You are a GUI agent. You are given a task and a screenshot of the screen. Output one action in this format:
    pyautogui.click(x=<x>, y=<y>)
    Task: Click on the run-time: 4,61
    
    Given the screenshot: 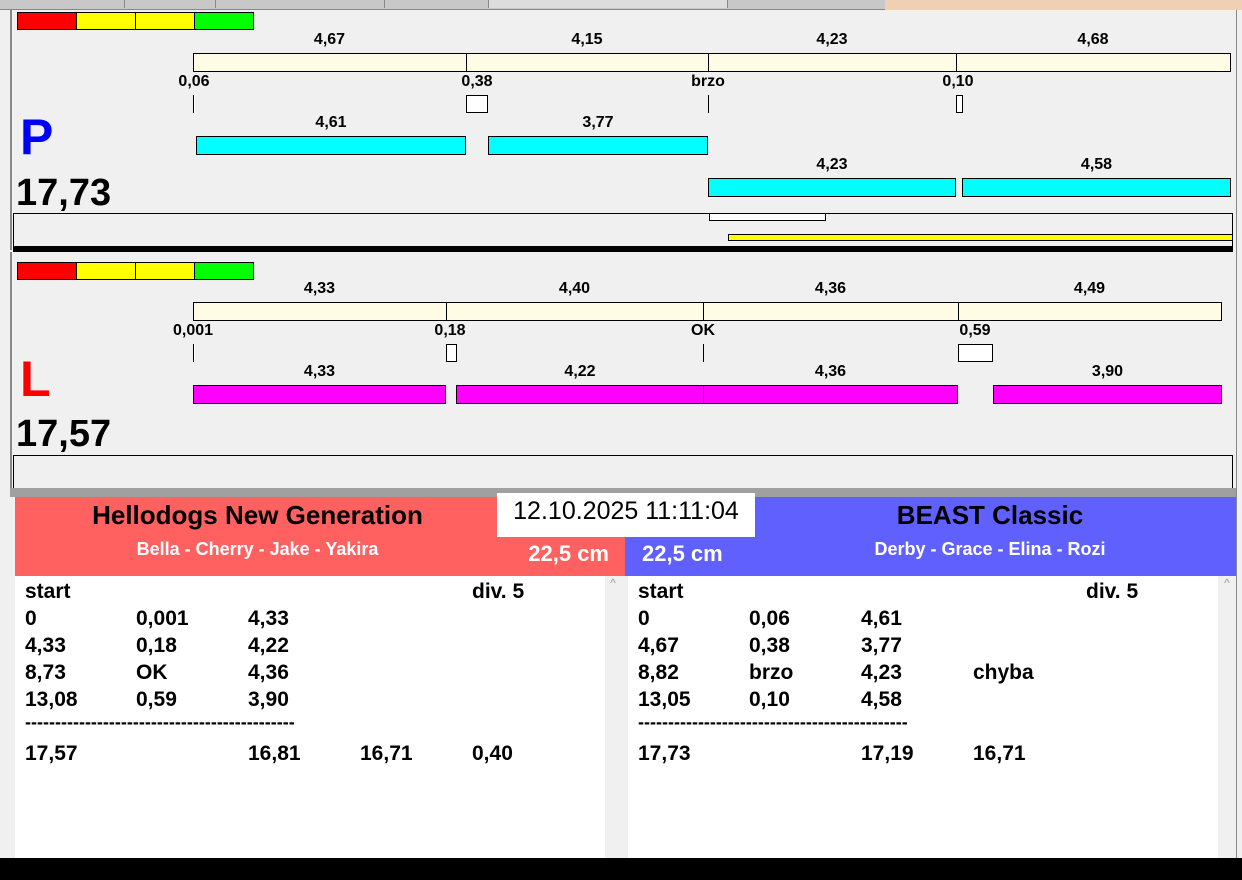 What is the action you would take?
    pyautogui.click(x=331, y=122)
    